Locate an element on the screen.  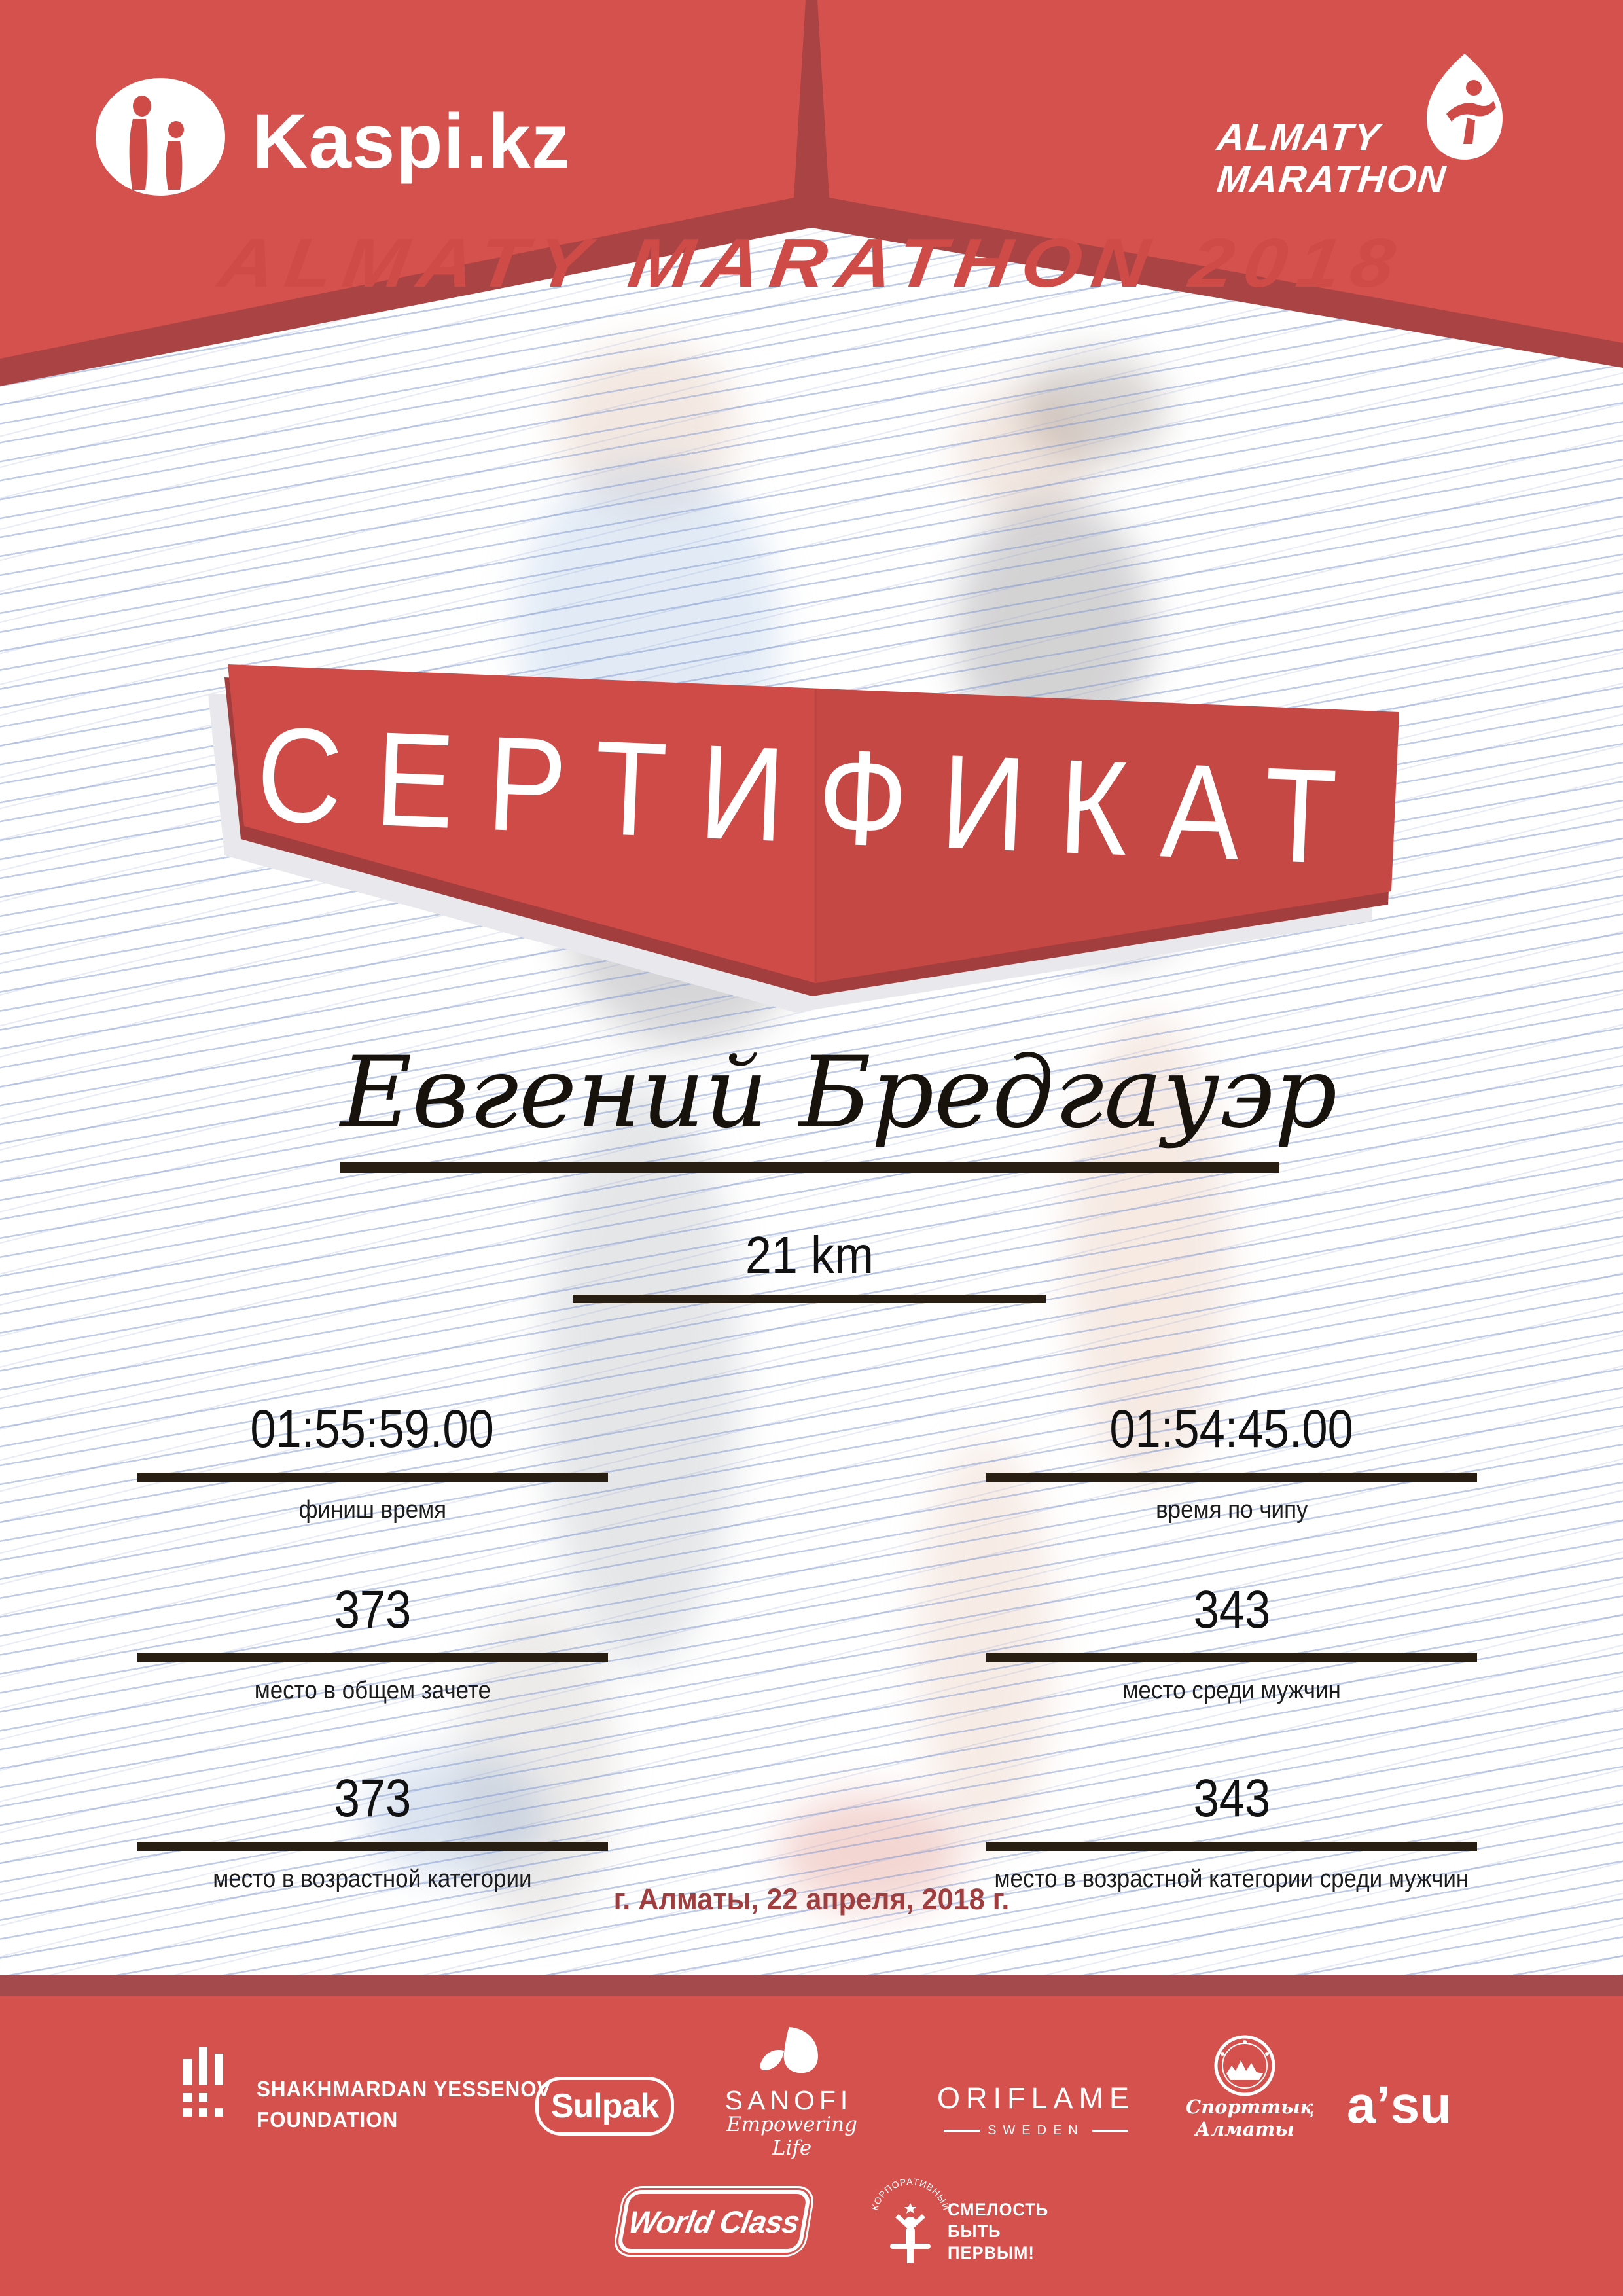
ribbon-main-shape is located at coordinates (813, 823).